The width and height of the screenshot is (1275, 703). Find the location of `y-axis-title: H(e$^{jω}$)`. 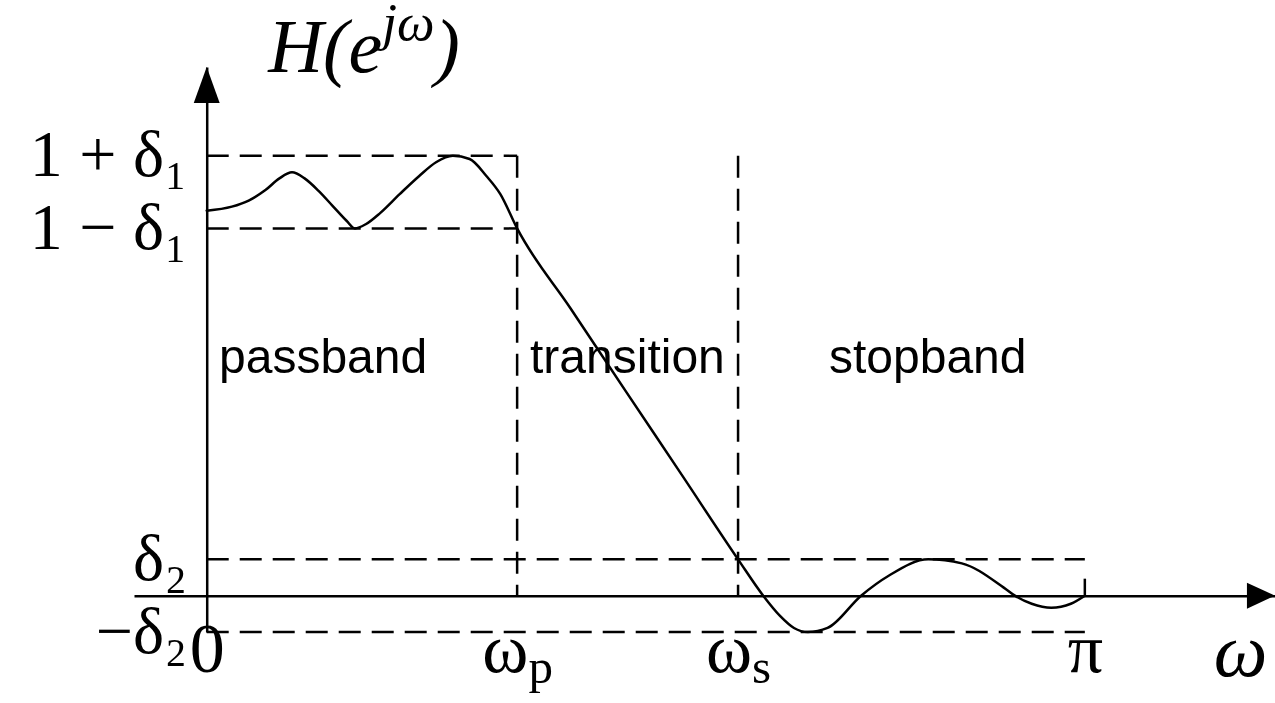

y-axis-title: H(e$^{jω}$) is located at coordinates (363, 44).